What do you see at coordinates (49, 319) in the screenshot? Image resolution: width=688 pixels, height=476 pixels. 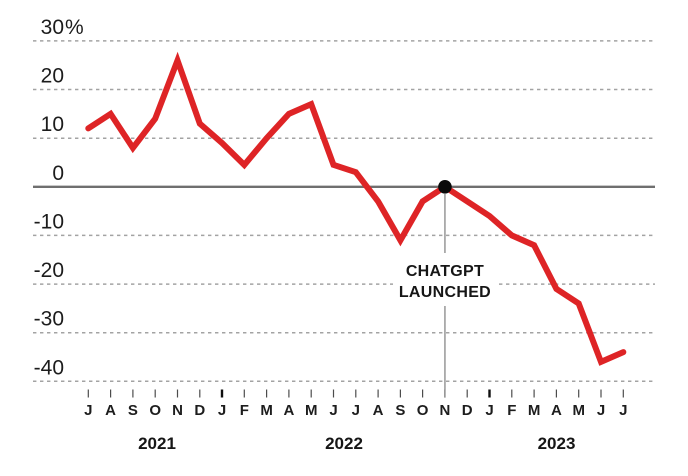 I see `y-axis-tick-label: -30` at bounding box center [49, 319].